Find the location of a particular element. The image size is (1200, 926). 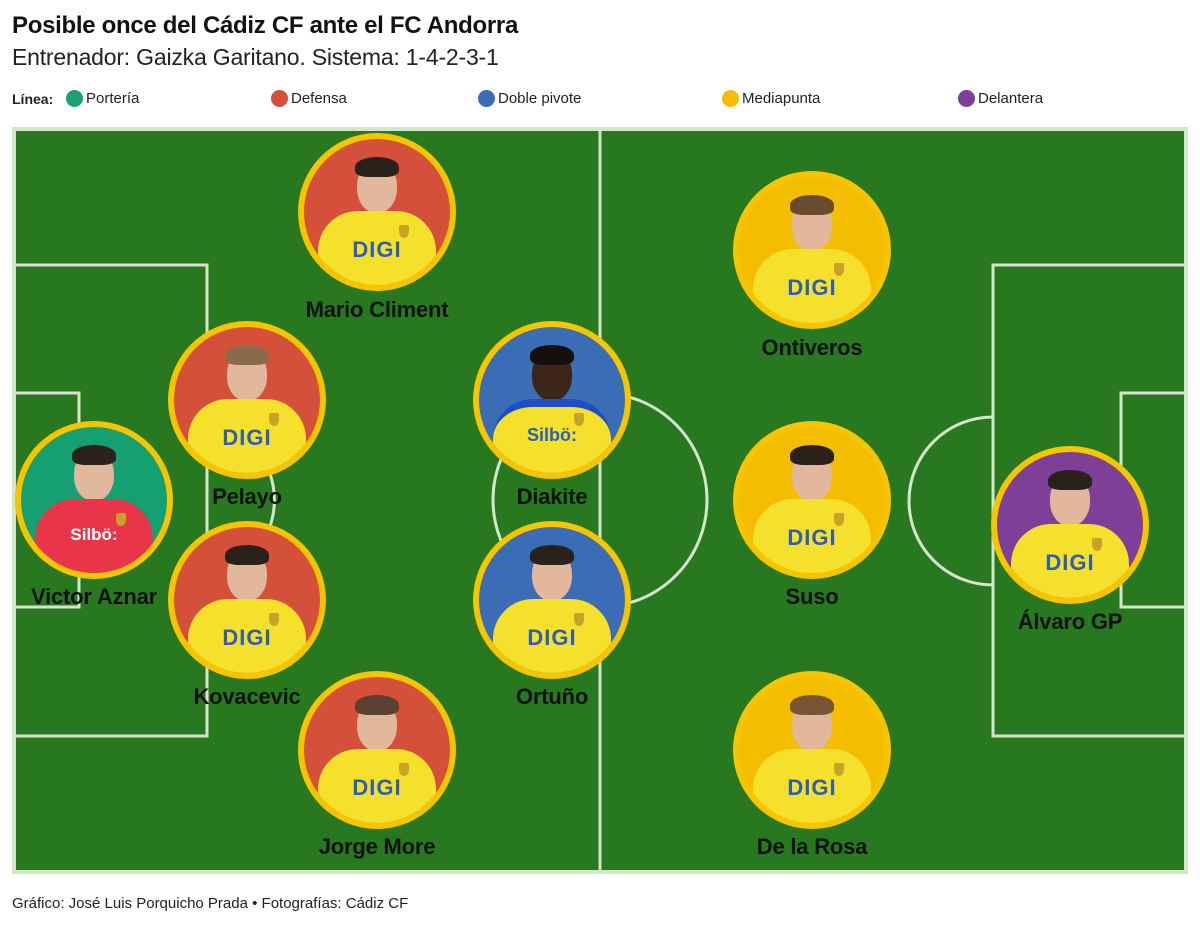

player-card-ortuno: DIGI Ortuño is located at coordinates (552, 615).